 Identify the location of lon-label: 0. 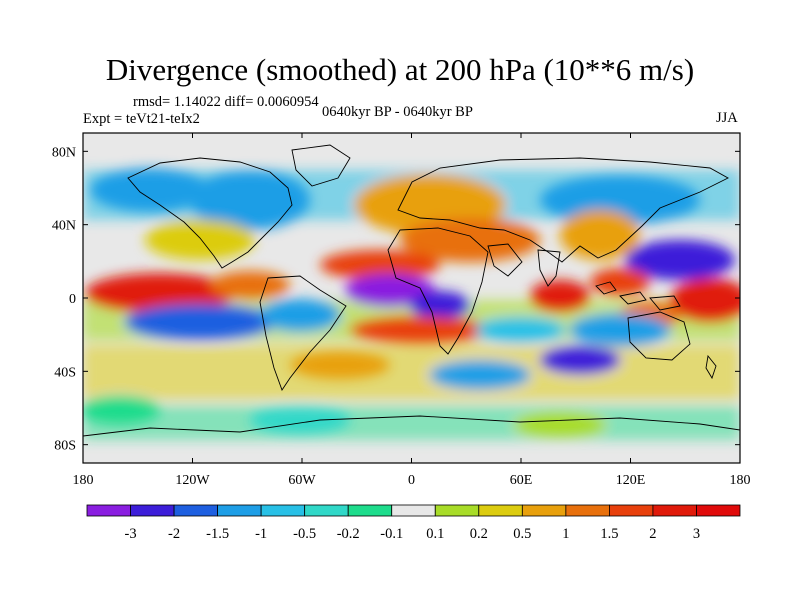
(411, 480).